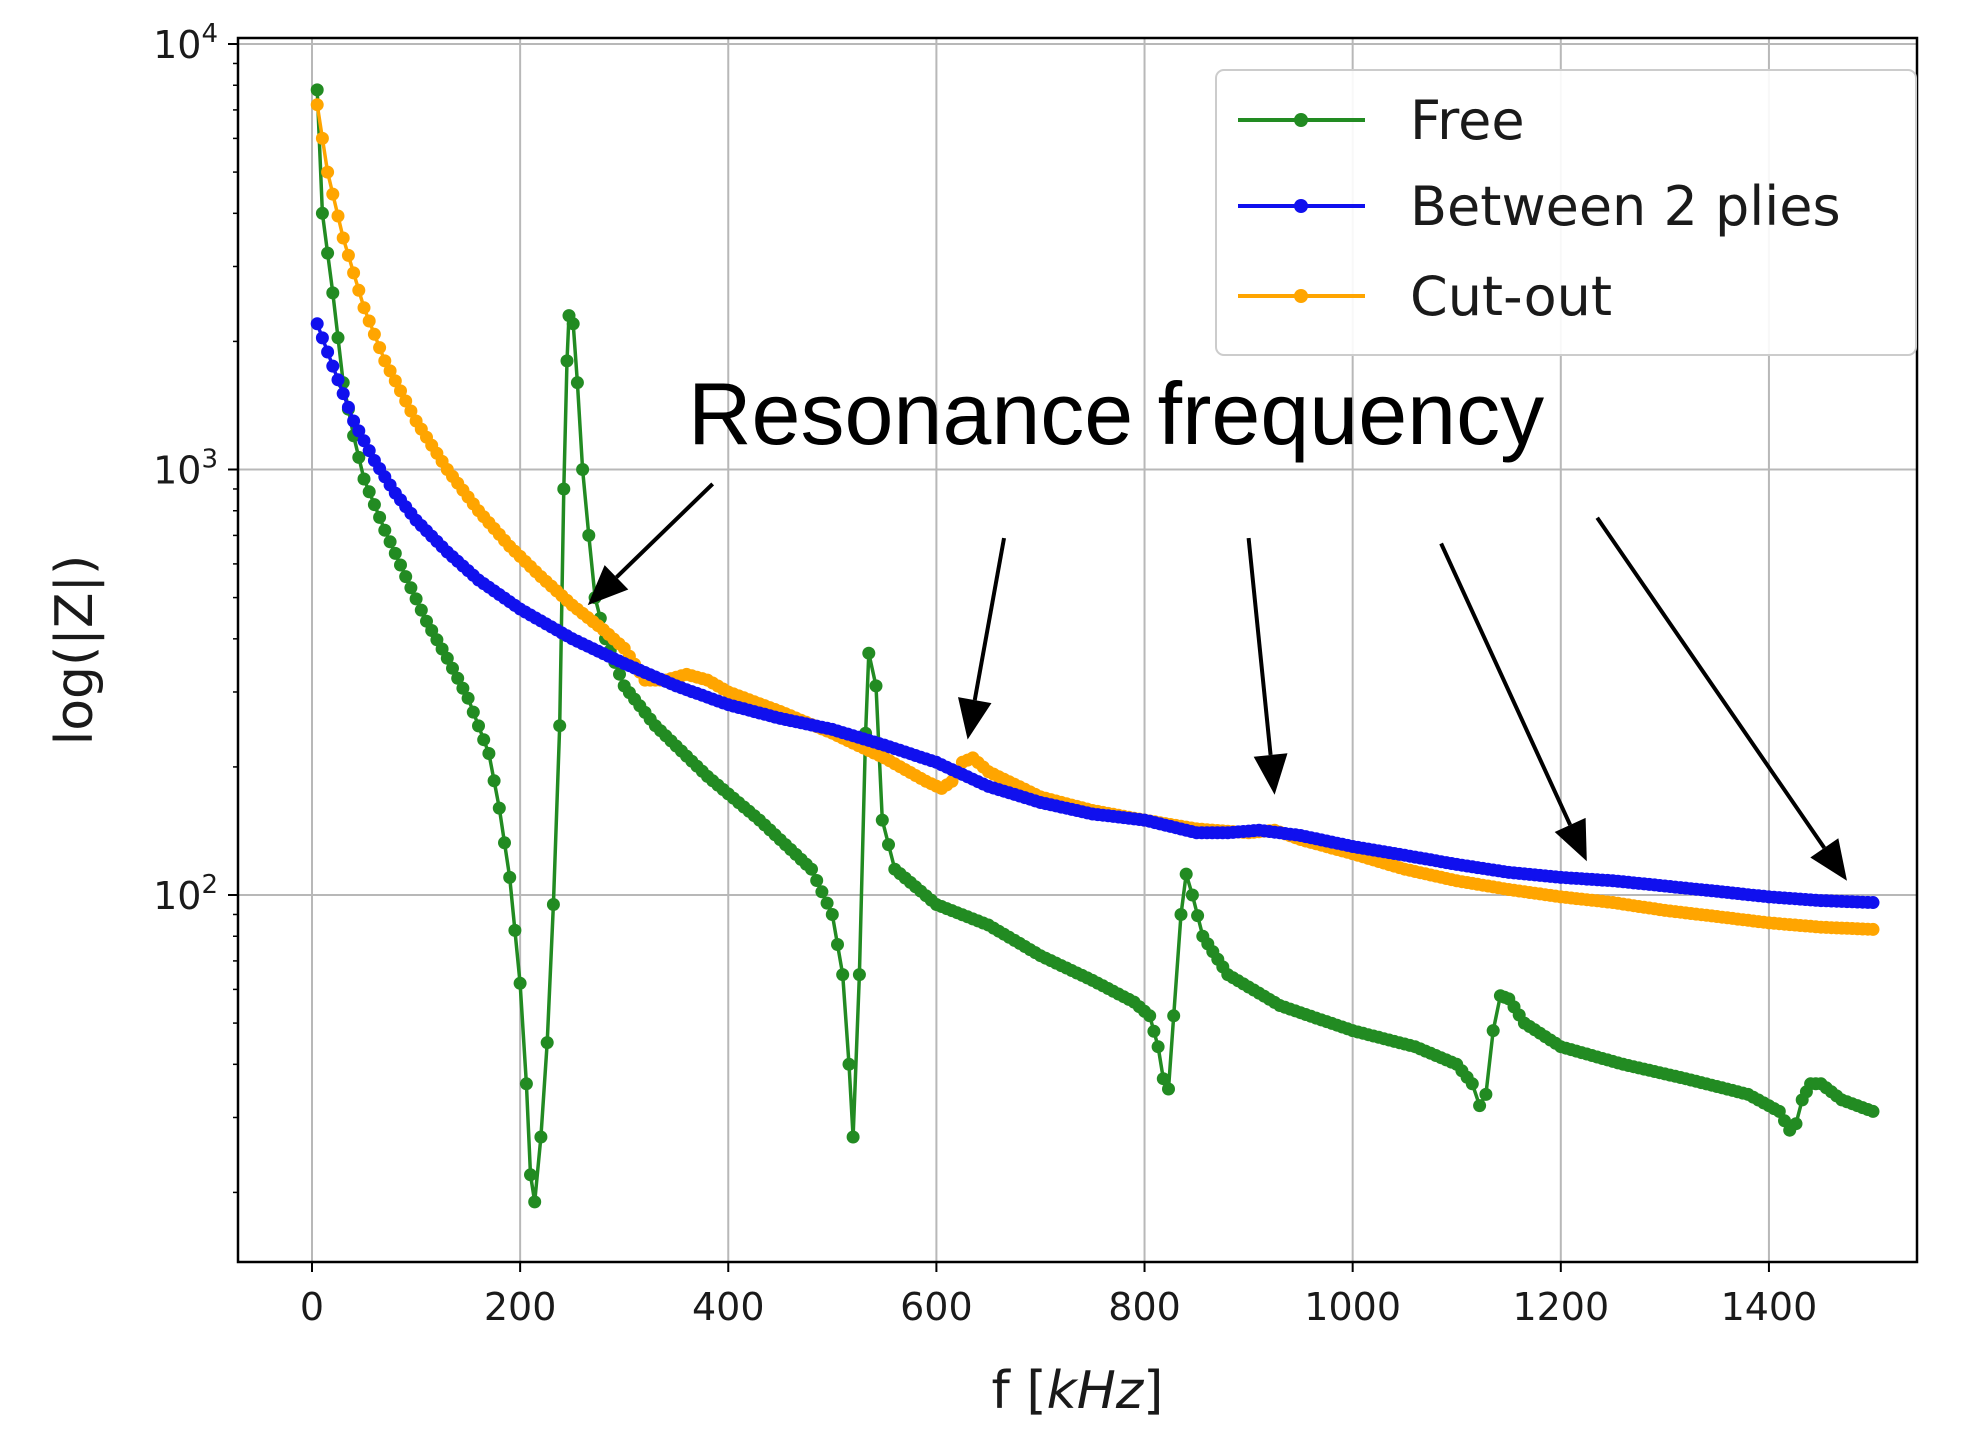 This screenshot has height=1448, width=1973. I want to click on x-axis-label: f [kHz], so click(1078, 1391).